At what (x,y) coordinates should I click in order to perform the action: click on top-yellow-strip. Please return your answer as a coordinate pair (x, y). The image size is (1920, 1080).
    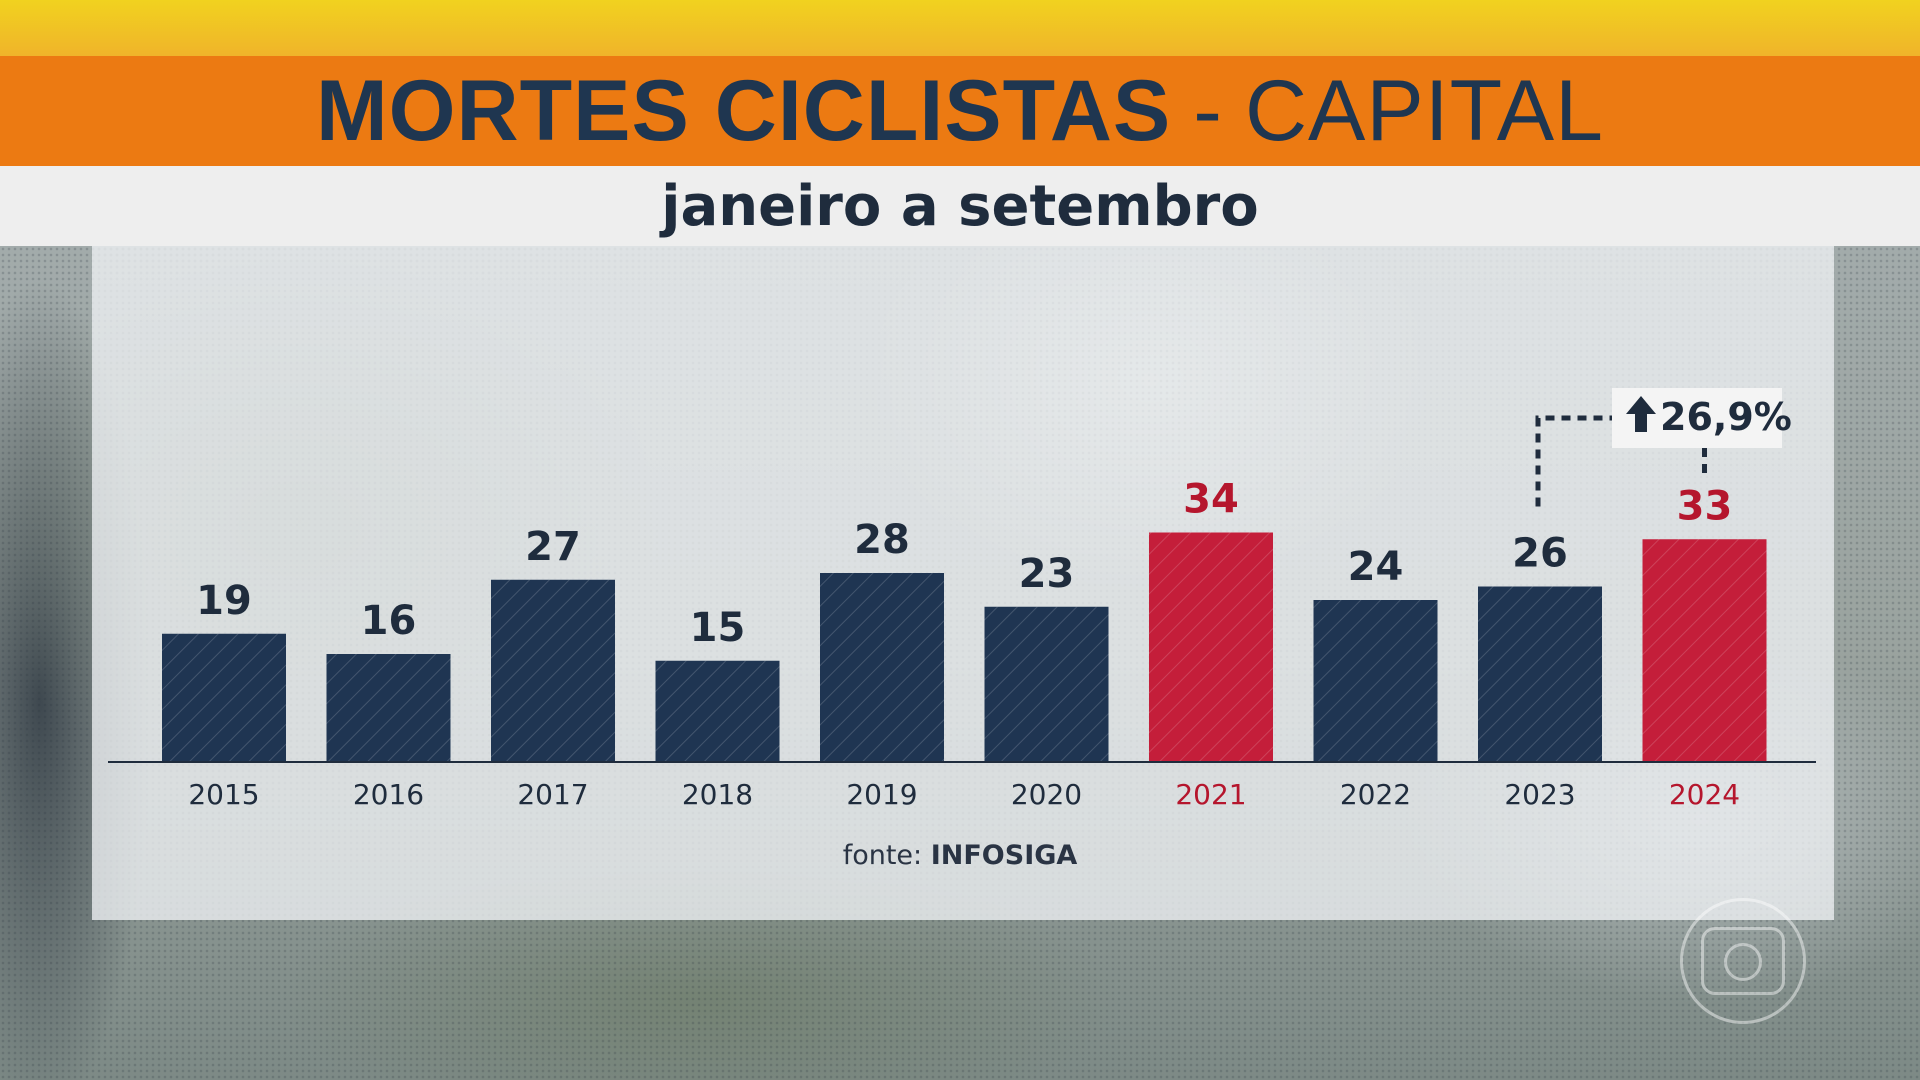
    Looking at the image, I should click on (960, 28).